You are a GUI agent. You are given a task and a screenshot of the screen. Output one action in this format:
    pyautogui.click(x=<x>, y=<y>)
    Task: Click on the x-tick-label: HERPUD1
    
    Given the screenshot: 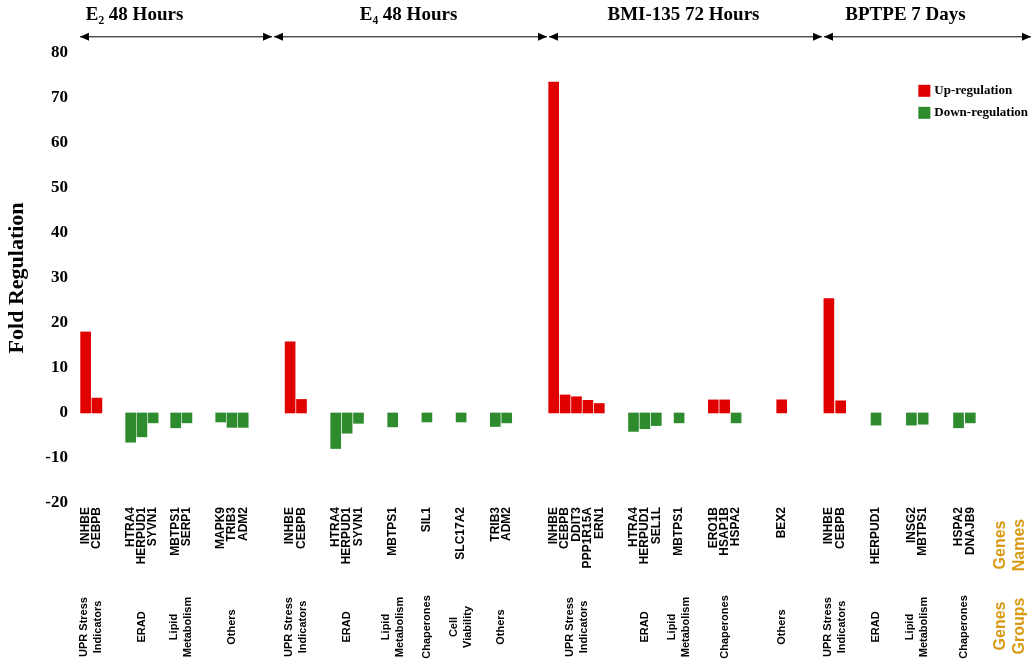 What is the action you would take?
    pyautogui.click(x=875, y=535)
    